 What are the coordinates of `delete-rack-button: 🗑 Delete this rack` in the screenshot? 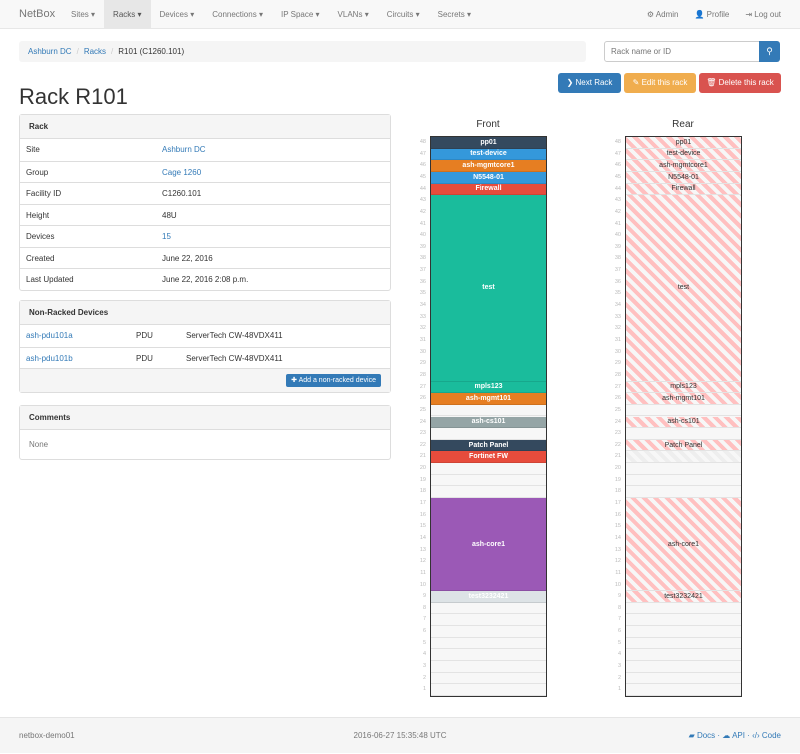 It's located at (740, 83).